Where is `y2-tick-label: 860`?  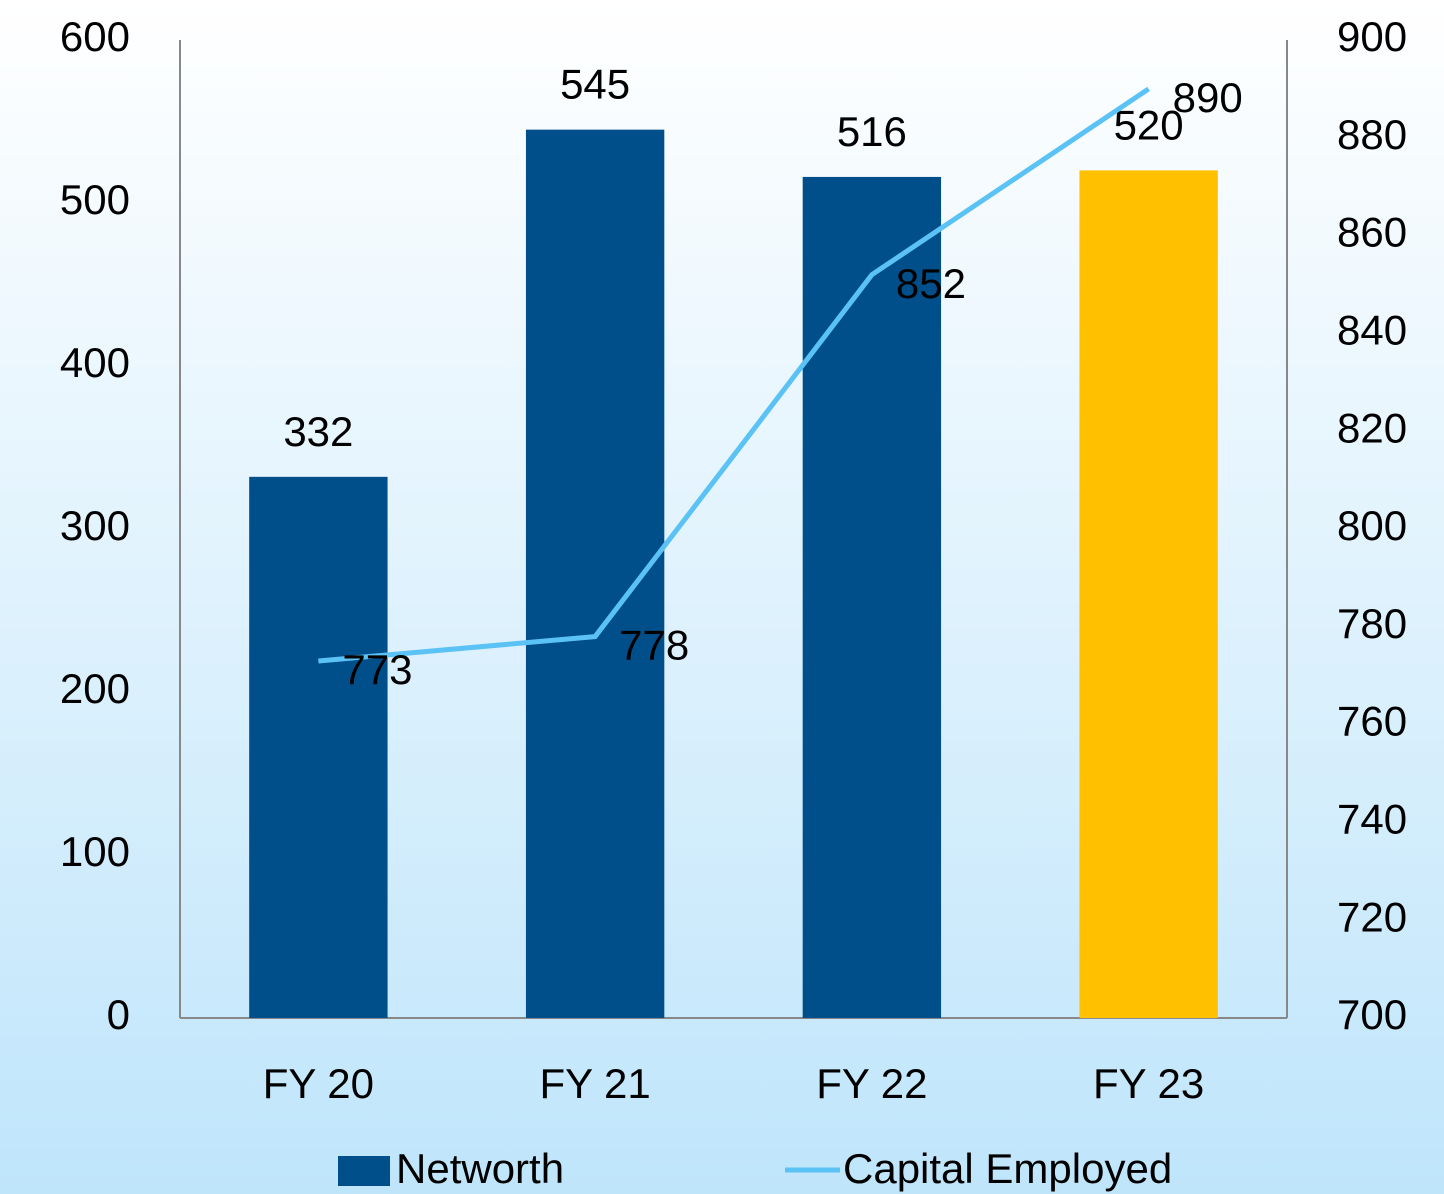
y2-tick-label: 860 is located at coordinates (1372, 232).